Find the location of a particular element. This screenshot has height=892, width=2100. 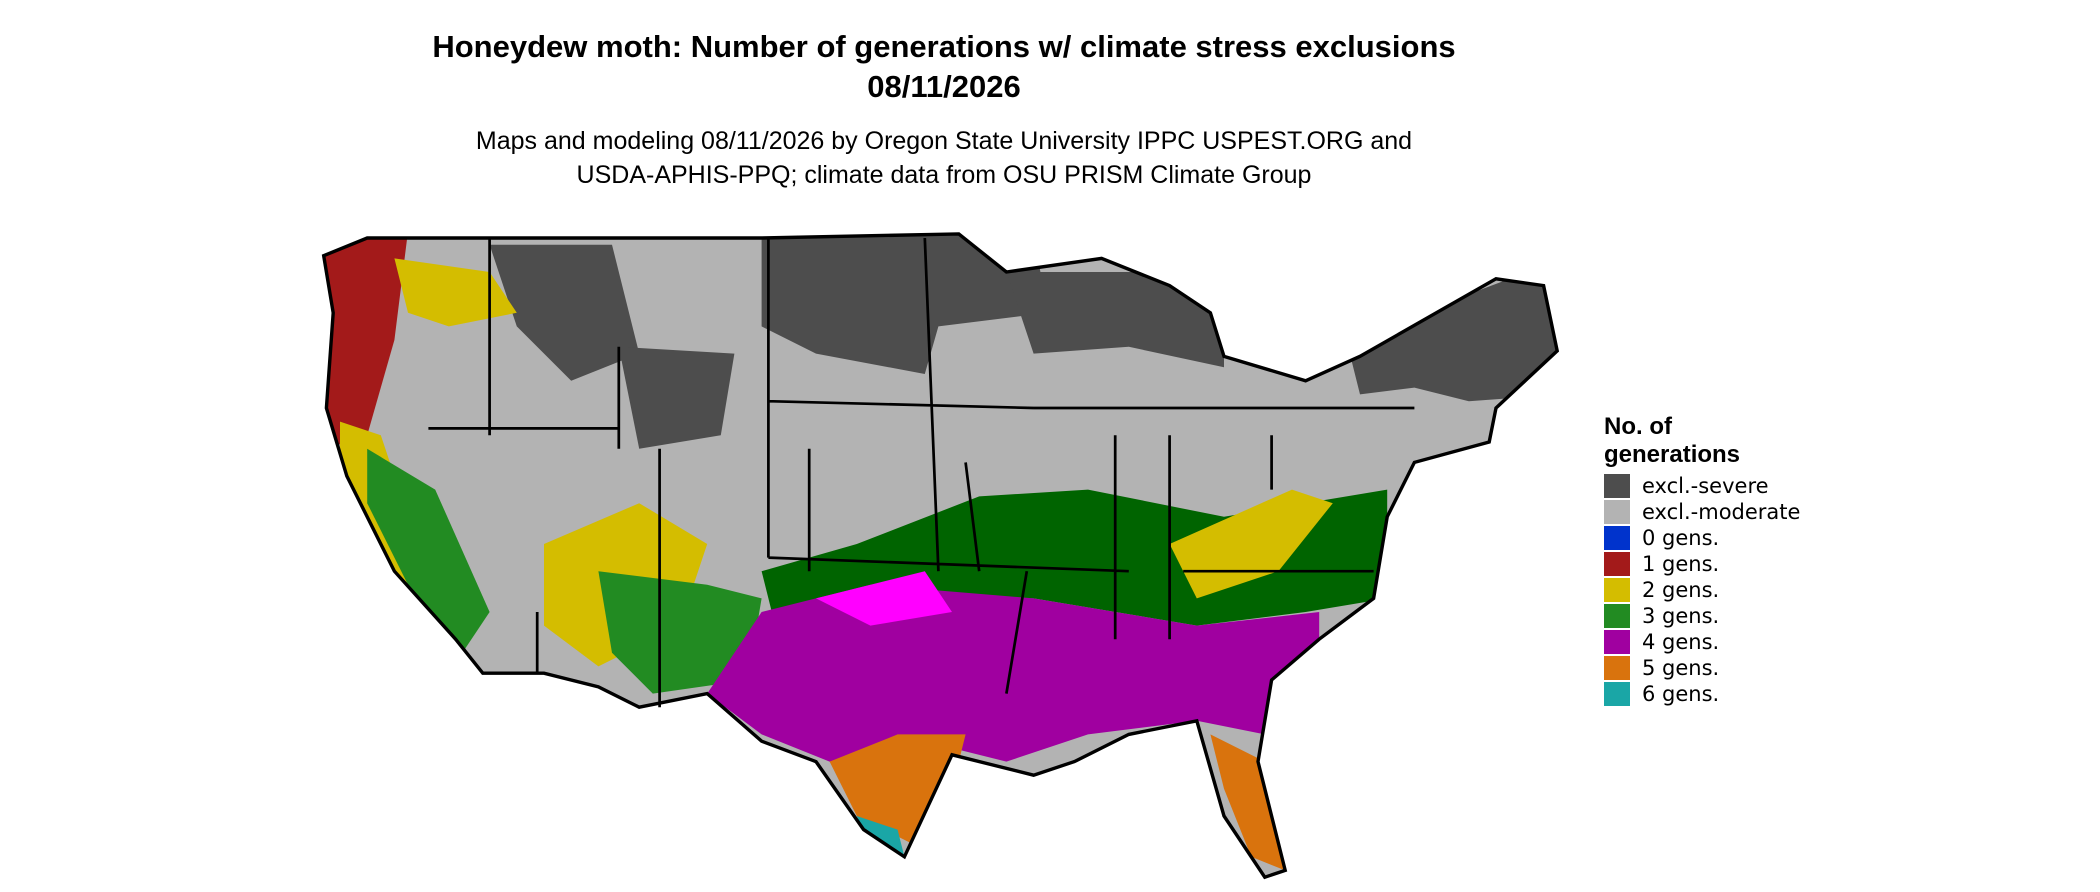

legend-label: 3 gens. is located at coordinates (1680, 616).